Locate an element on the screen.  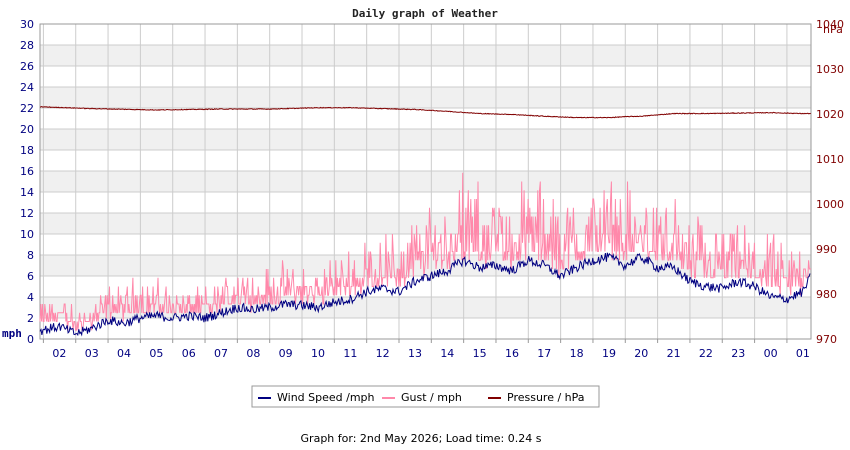
x-tick-label: 04 is located at coordinates (124, 353).